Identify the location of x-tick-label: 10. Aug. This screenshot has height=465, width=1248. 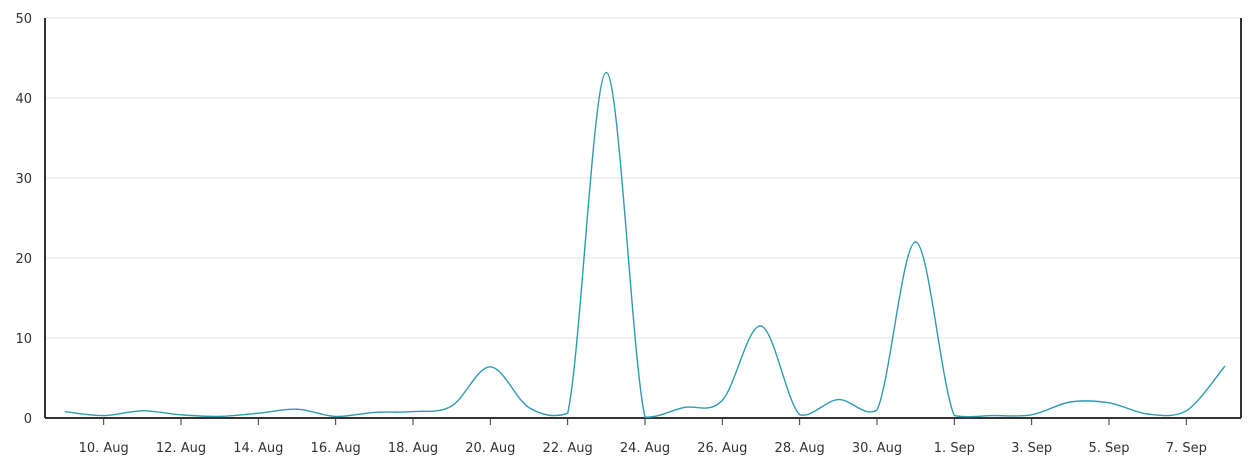
(104, 448).